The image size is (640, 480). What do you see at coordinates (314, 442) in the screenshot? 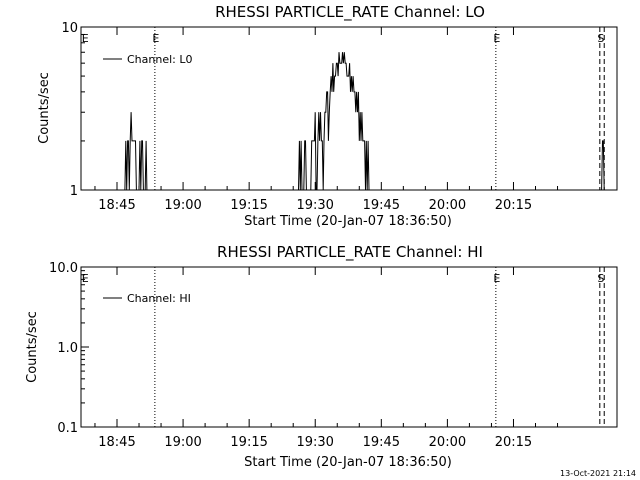
I see `hi-x-tick-label: 19:30` at bounding box center [314, 442].